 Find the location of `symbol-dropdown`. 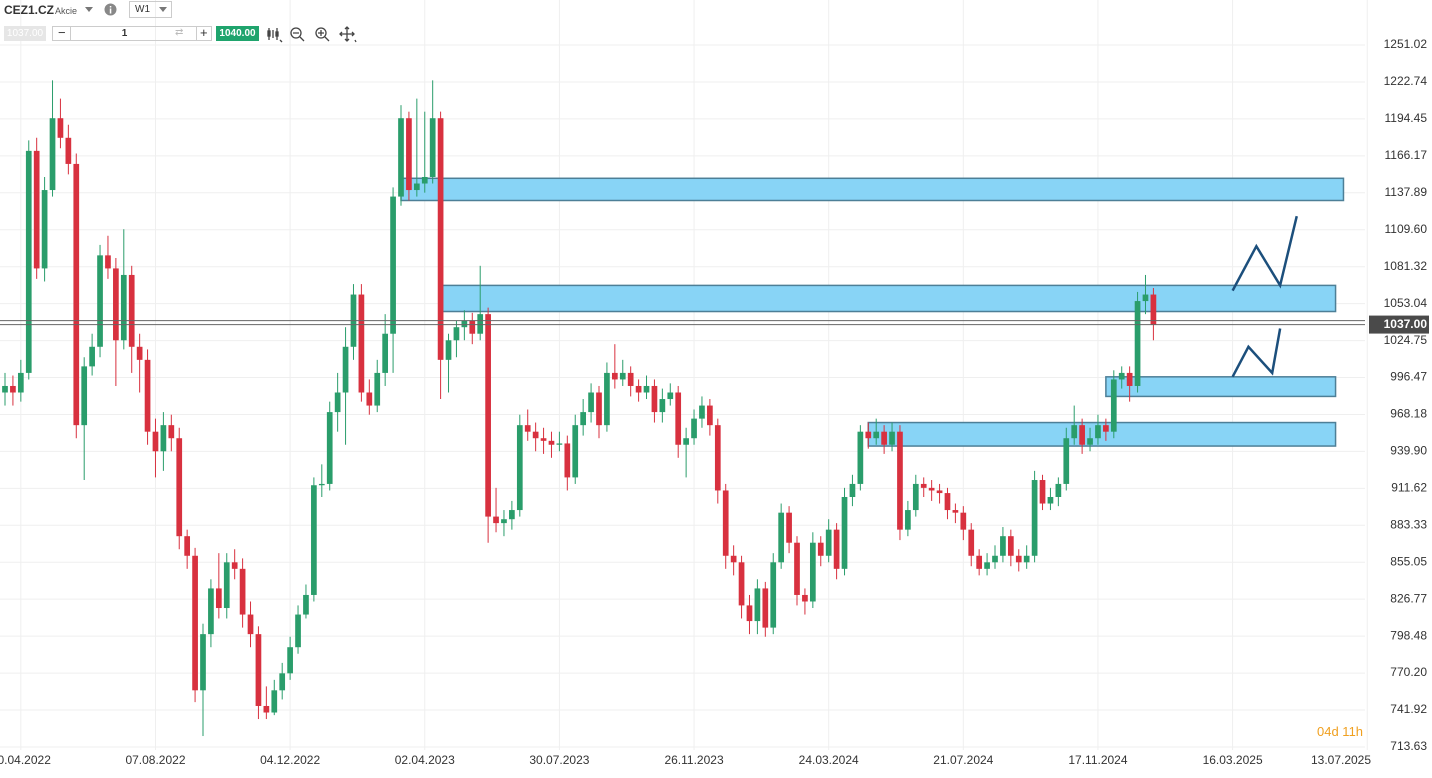

symbol-dropdown is located at coordinates (89, 9).